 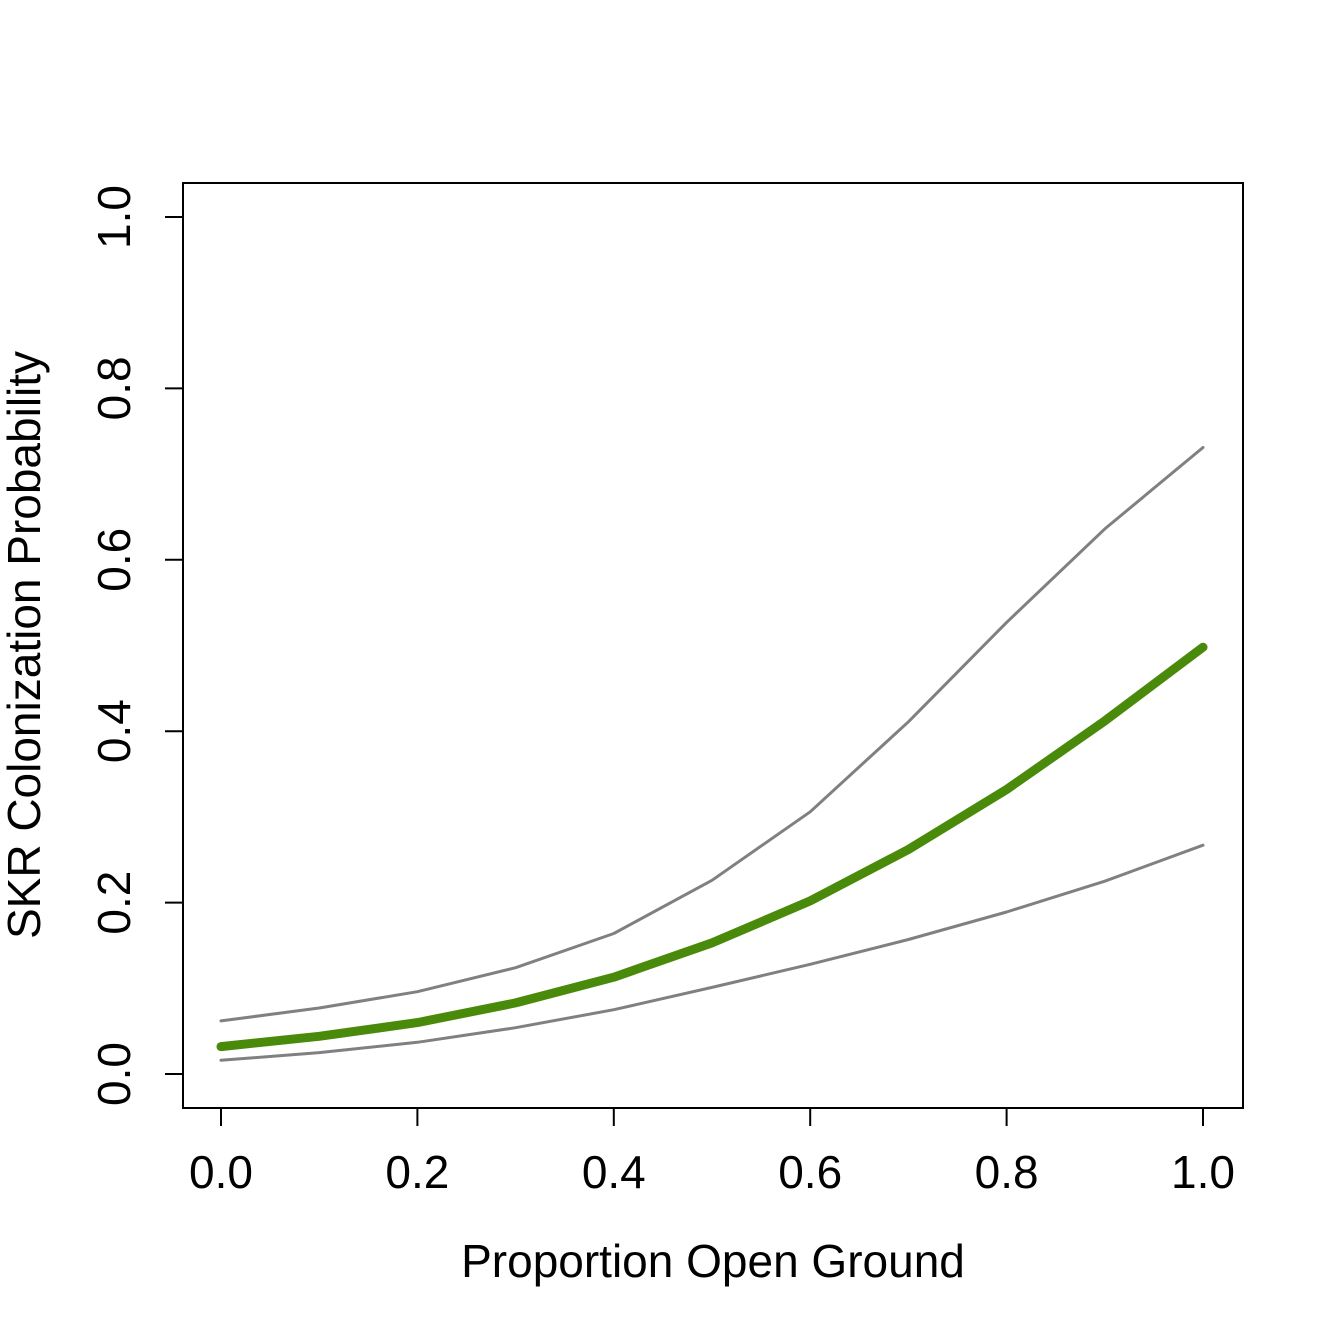 I want to click on y-tick-label: 1.0, so click(x=114, y=217).